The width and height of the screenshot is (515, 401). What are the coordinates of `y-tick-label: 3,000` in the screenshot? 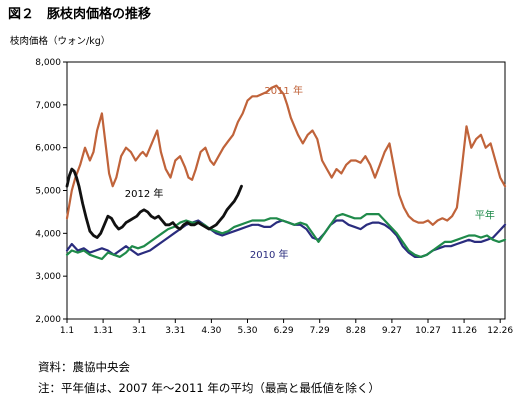 It's located at (48, 277).